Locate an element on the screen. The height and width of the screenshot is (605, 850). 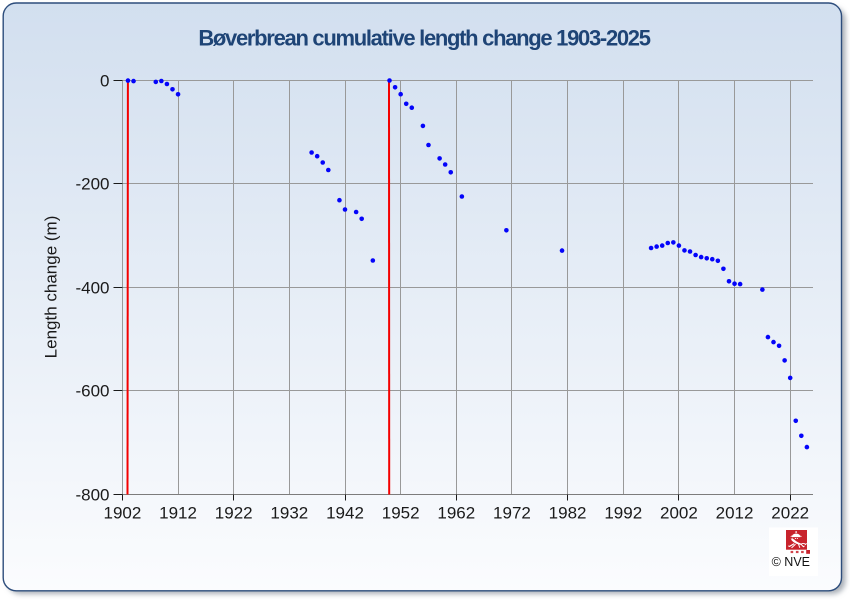
svg-text: -400 is located at coordinates (92, 288).